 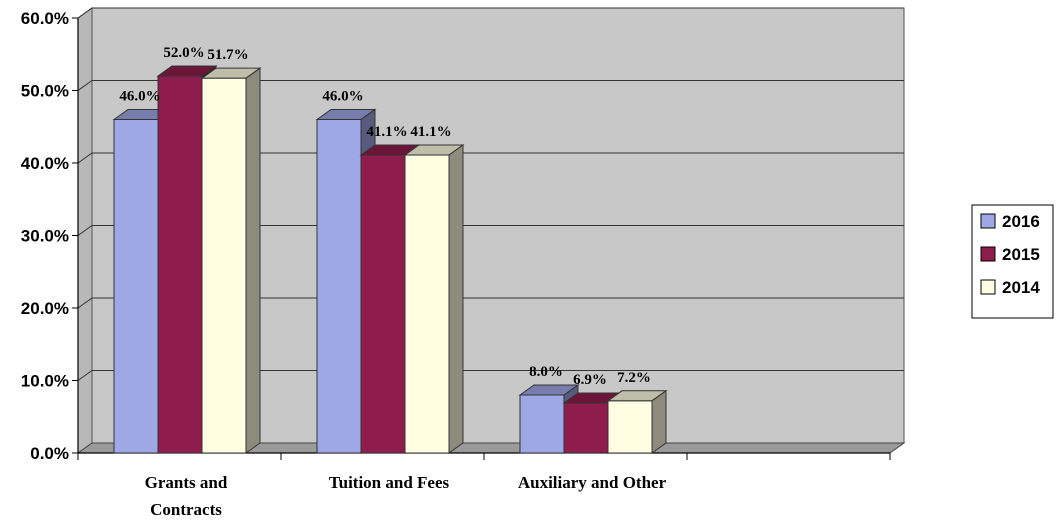 I want to click on legend-label: 2016, so click(x=1021, y=221).